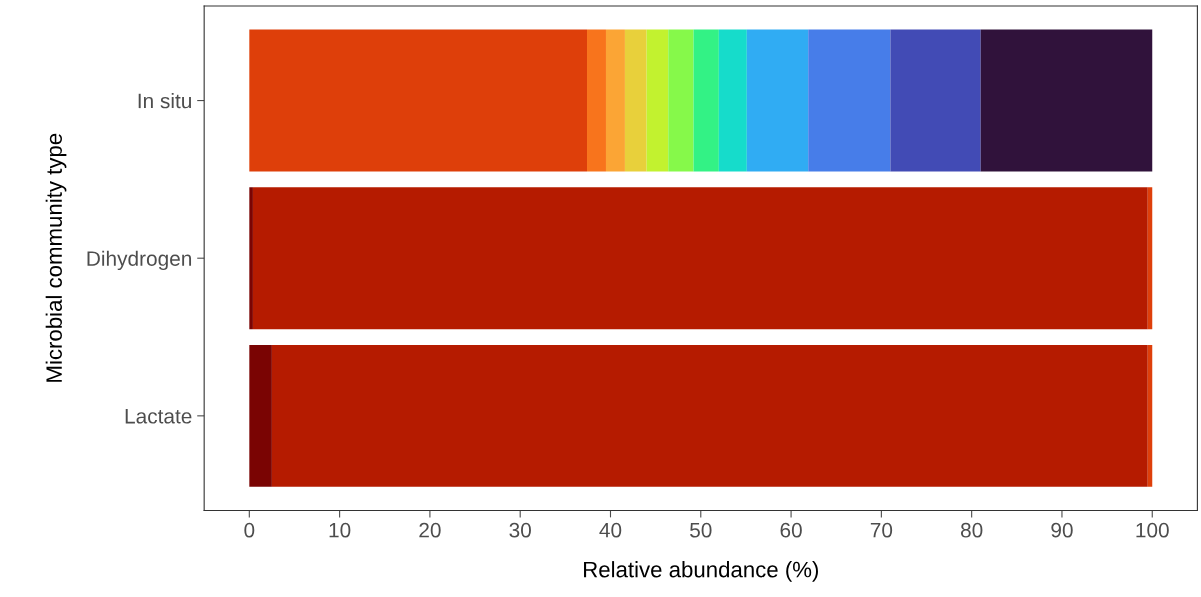  What do you see at coordinates (430, 530) in the screenshot?
I see `x-tick-label: 20` at bounding box center [430, 530].